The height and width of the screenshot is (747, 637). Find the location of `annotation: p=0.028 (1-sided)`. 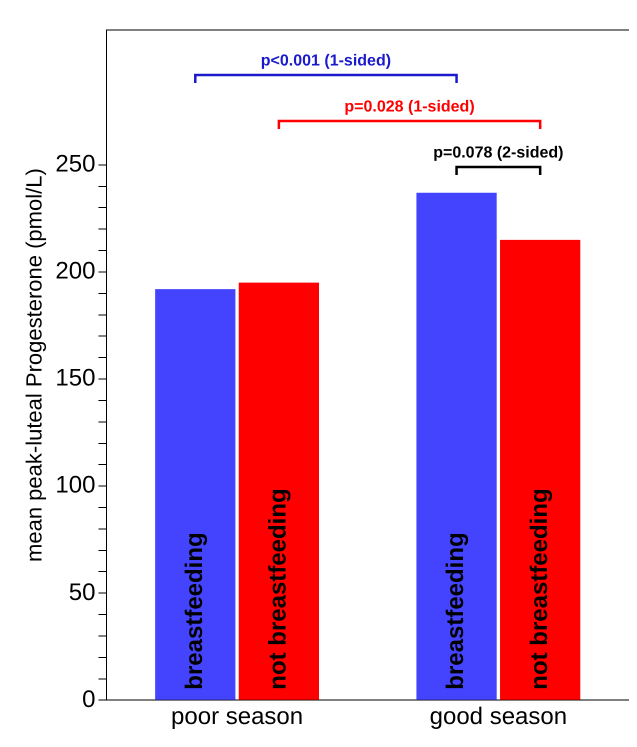

annotation: p=0.028 (1-sided) is located at coordinates (409, 107).